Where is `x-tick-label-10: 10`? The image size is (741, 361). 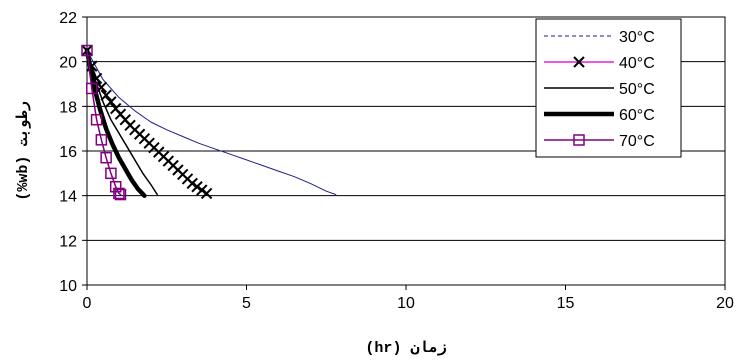
x-tick-label-10: 10 is located at coordinates (406, 303).